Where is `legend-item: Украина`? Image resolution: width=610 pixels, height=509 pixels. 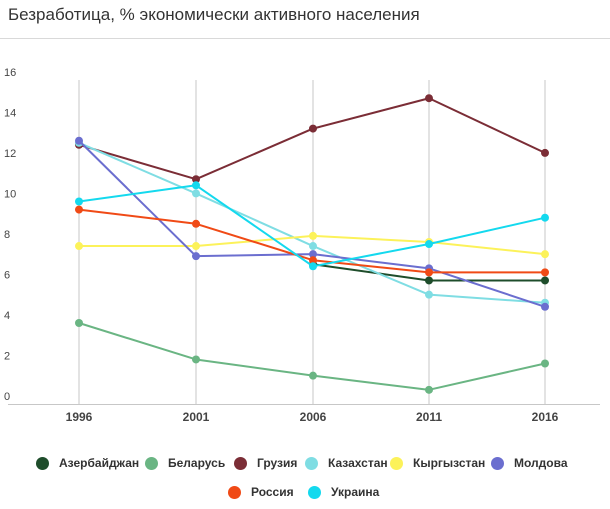 legend-item: Украина is located at coordinates (343, 492).